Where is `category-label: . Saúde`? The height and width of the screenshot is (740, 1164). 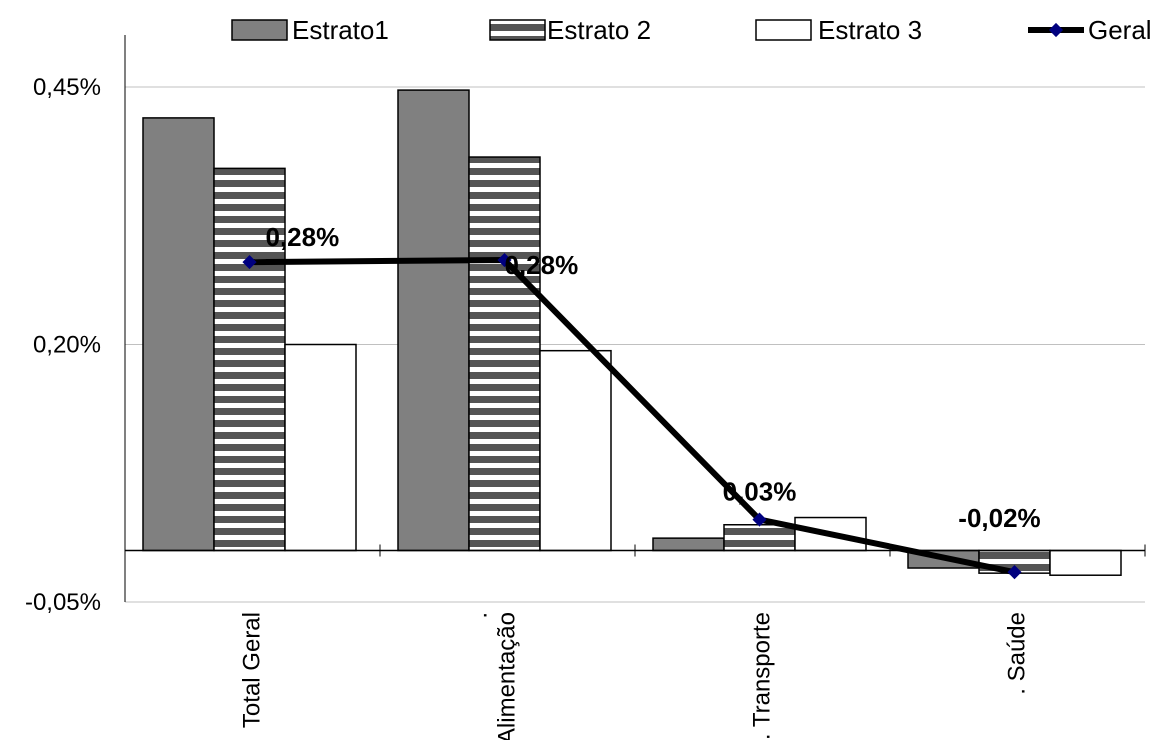 category-label: . Saúde is located at coordinates (1017, 653).